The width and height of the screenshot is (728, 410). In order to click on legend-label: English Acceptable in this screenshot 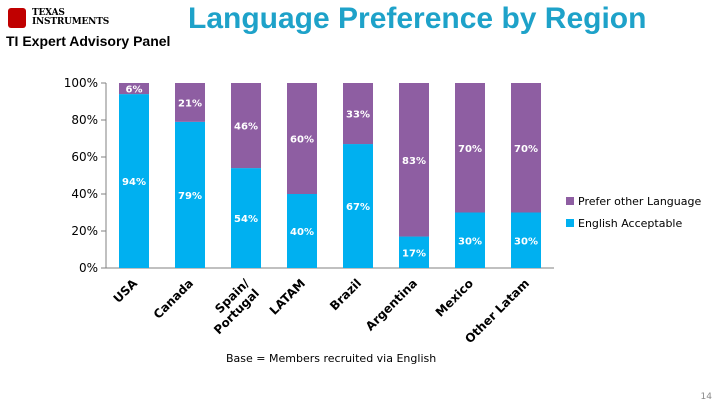, I will do `click(630, 223)`.